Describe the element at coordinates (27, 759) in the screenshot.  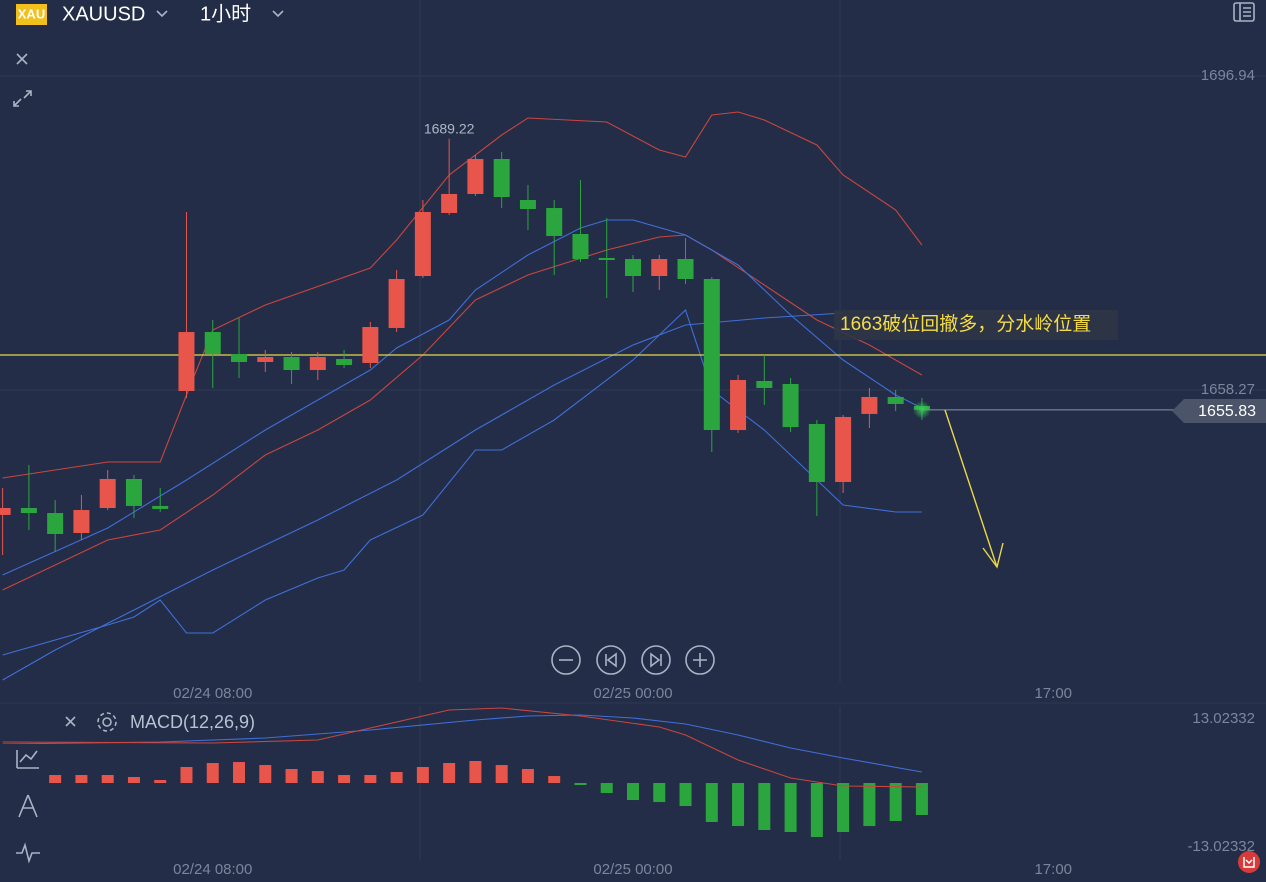
I see `indicator-icon` at that location.